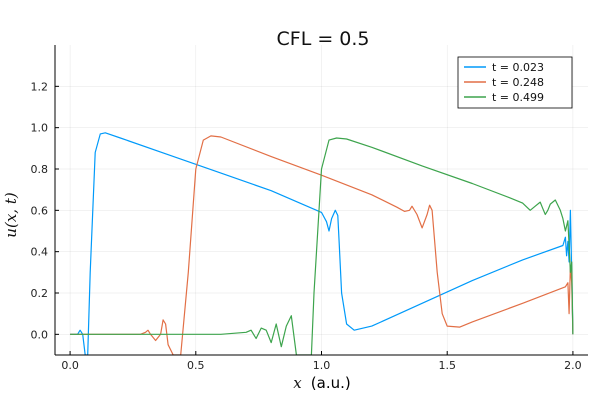 The width and height of the screenshot is (600, 400). Describe the element at coordinates (196, 365) in the screenshot. I see `x-tick-label: 0.5` at that location.